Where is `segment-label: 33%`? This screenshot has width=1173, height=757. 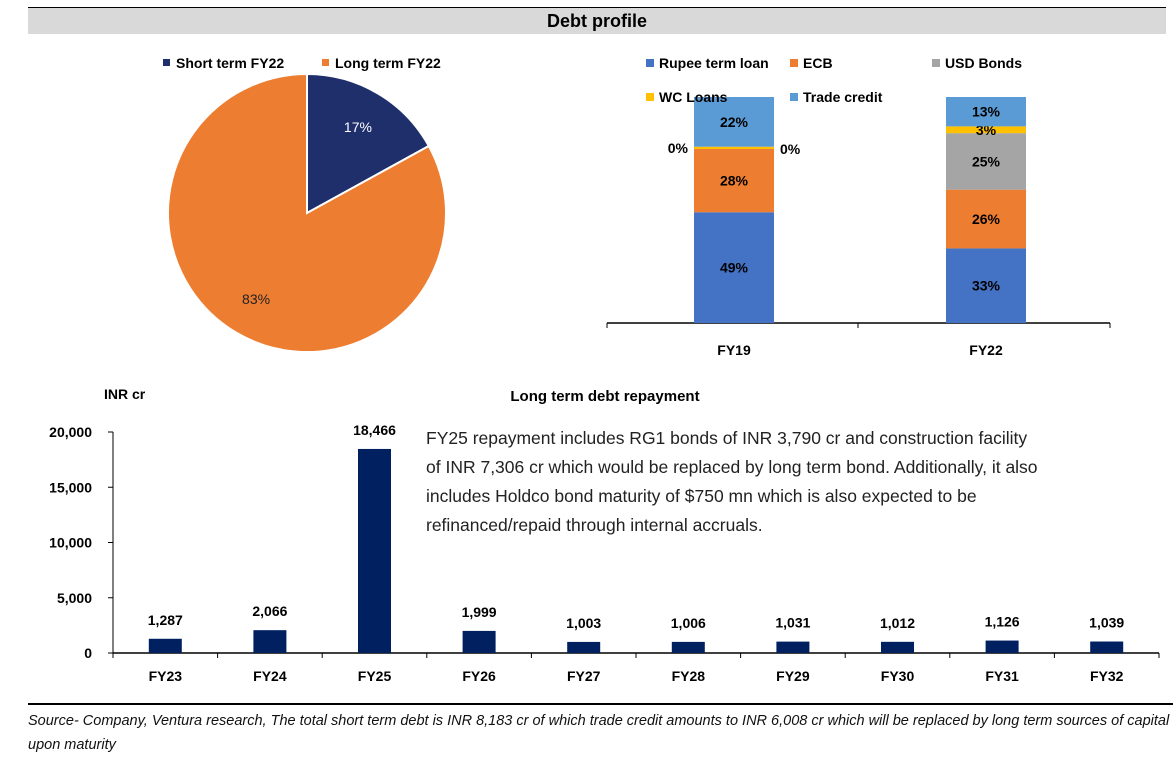
segment-label: 33% is located at coordinates (986, 286).